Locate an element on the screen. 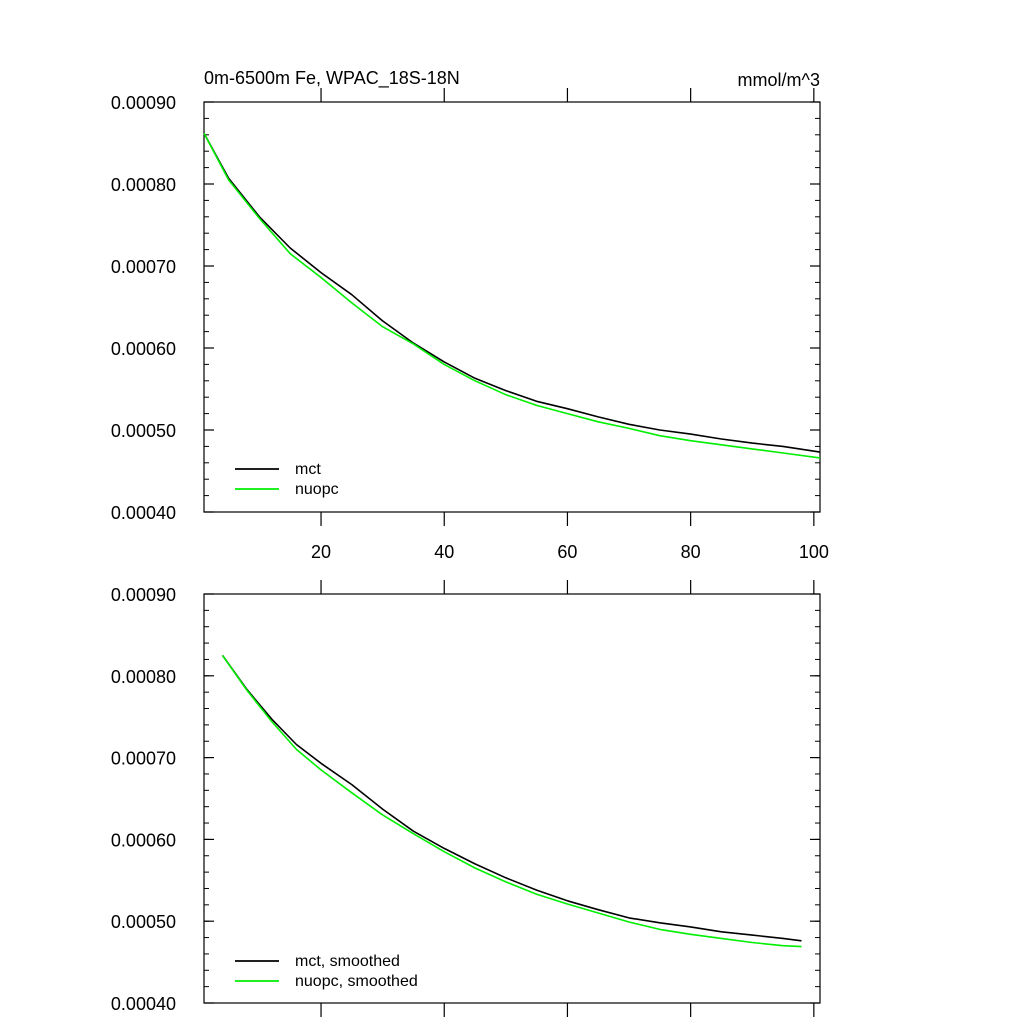 The image size is (1024, 1024). chart-title-right: mmol/m^3 is located at coordinates (779, 80).